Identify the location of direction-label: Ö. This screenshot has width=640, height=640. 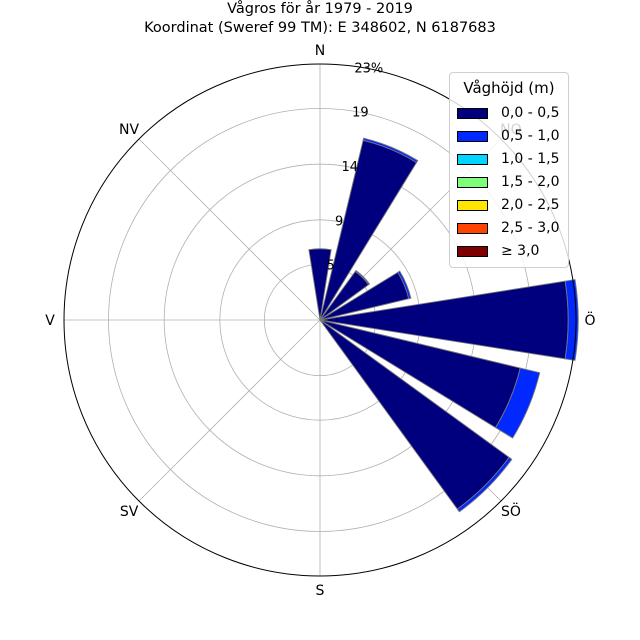
(589, 320).